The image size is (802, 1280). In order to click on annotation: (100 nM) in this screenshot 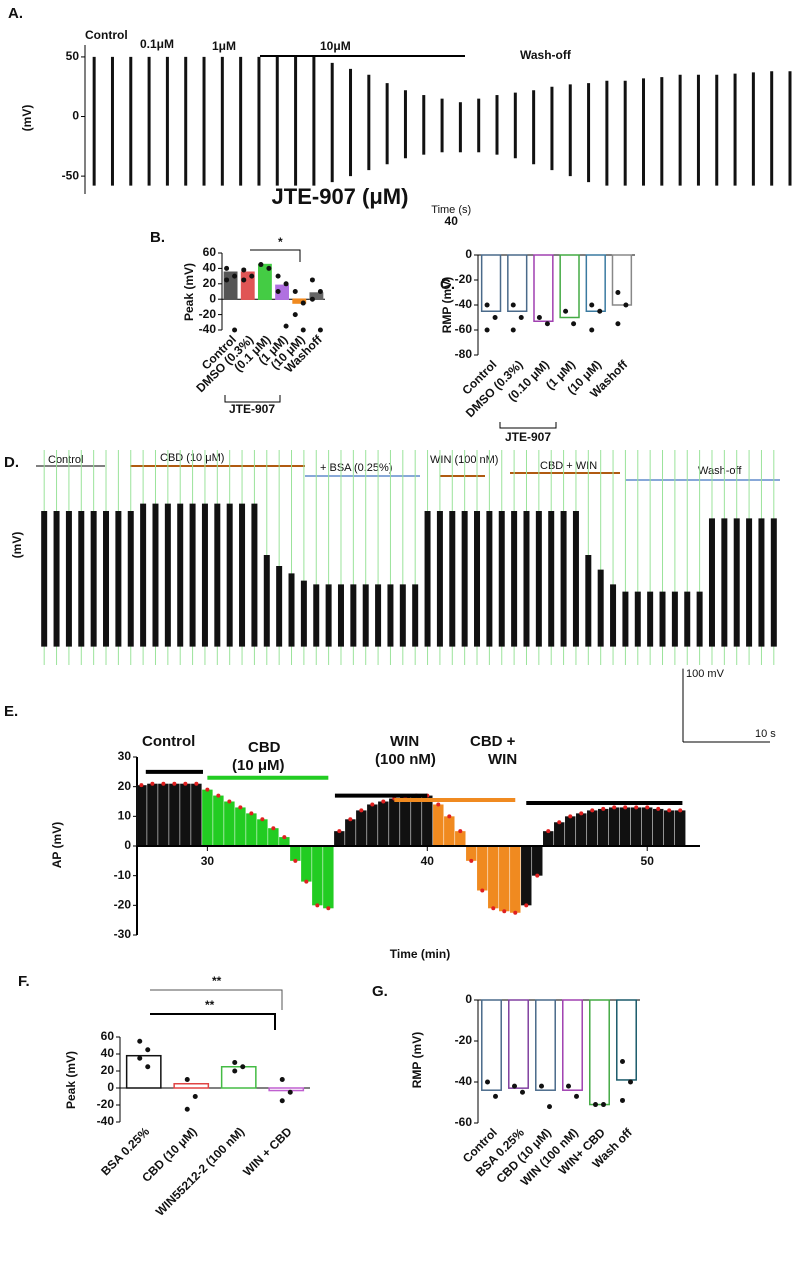, I will do `click(405, 759)`.